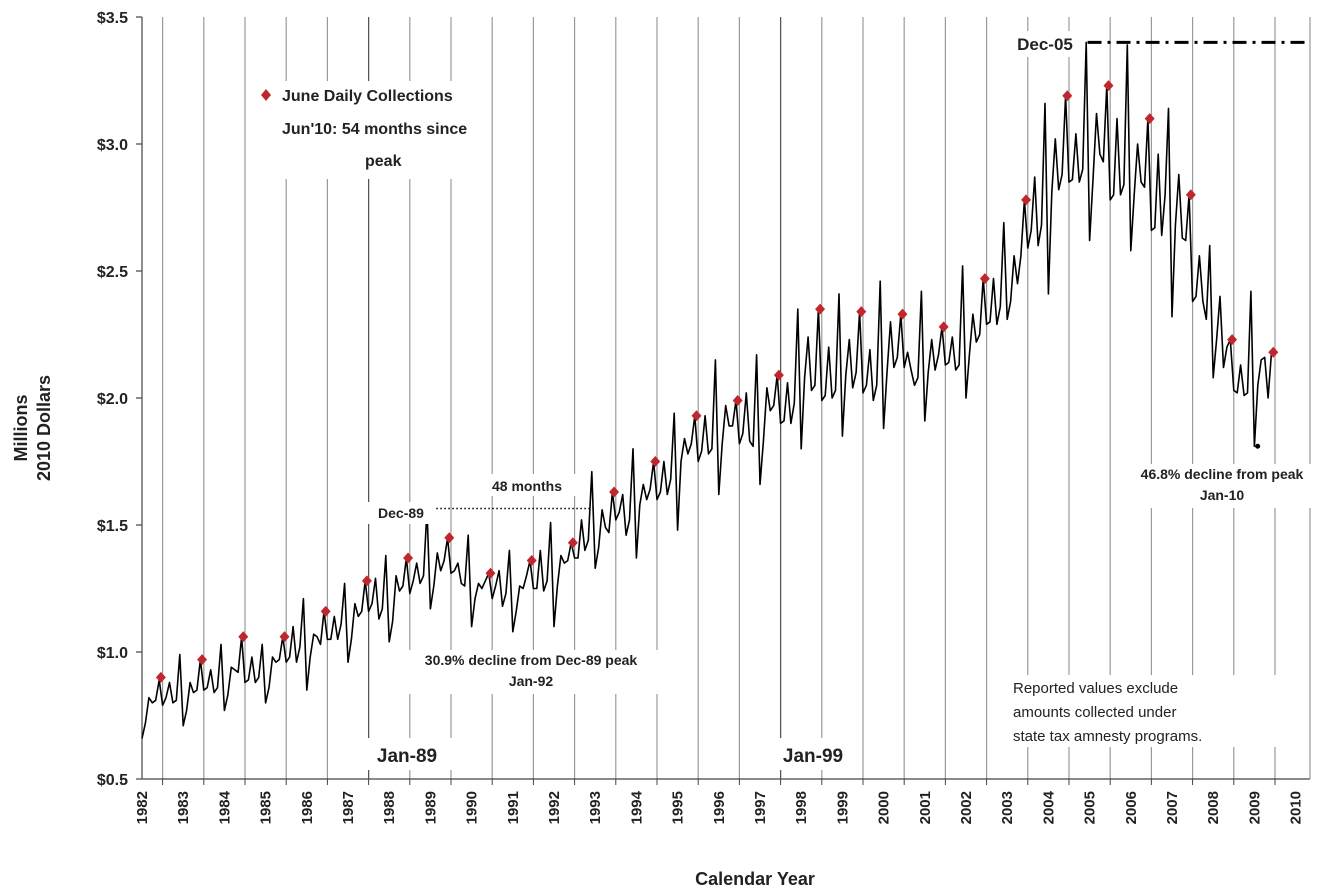  Describe the element at coordinates (142, 807) in the screenshot. I see `x-tick-label: 1982` at that location.